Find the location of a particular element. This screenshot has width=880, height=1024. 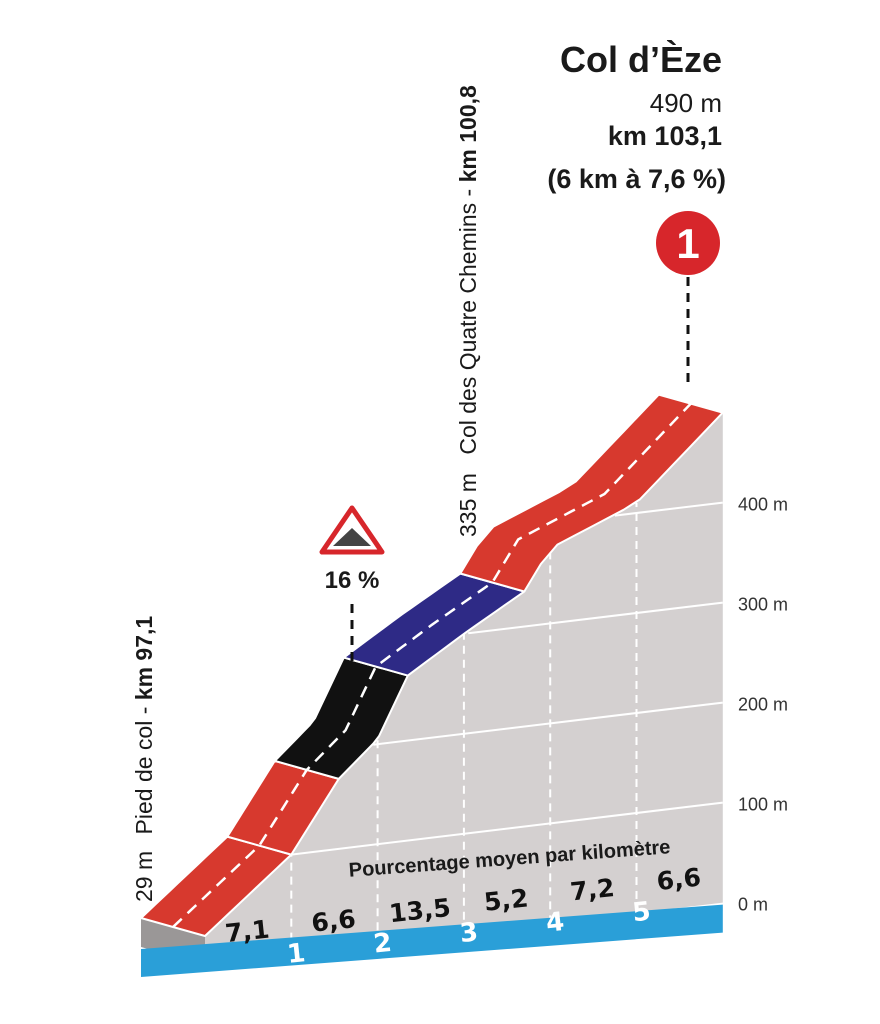

y-tick-label: 0 m is located at coordinates (753, 905).